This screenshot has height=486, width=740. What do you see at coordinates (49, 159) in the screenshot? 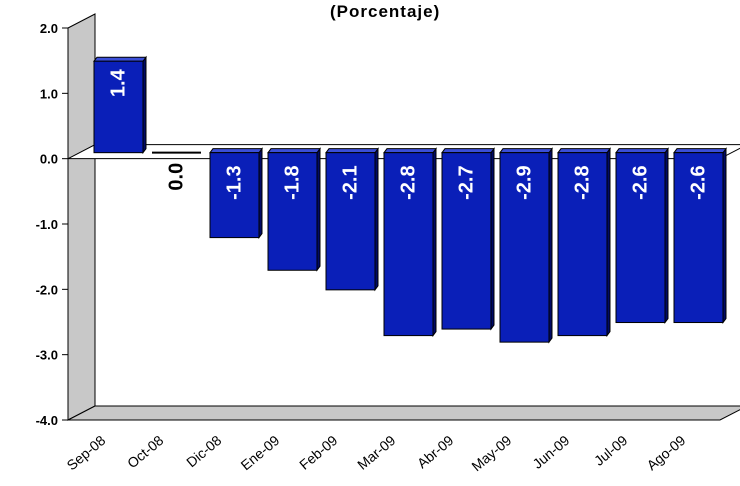
I see `y-tick-label: 0.0` at bounding box center [49, 159].